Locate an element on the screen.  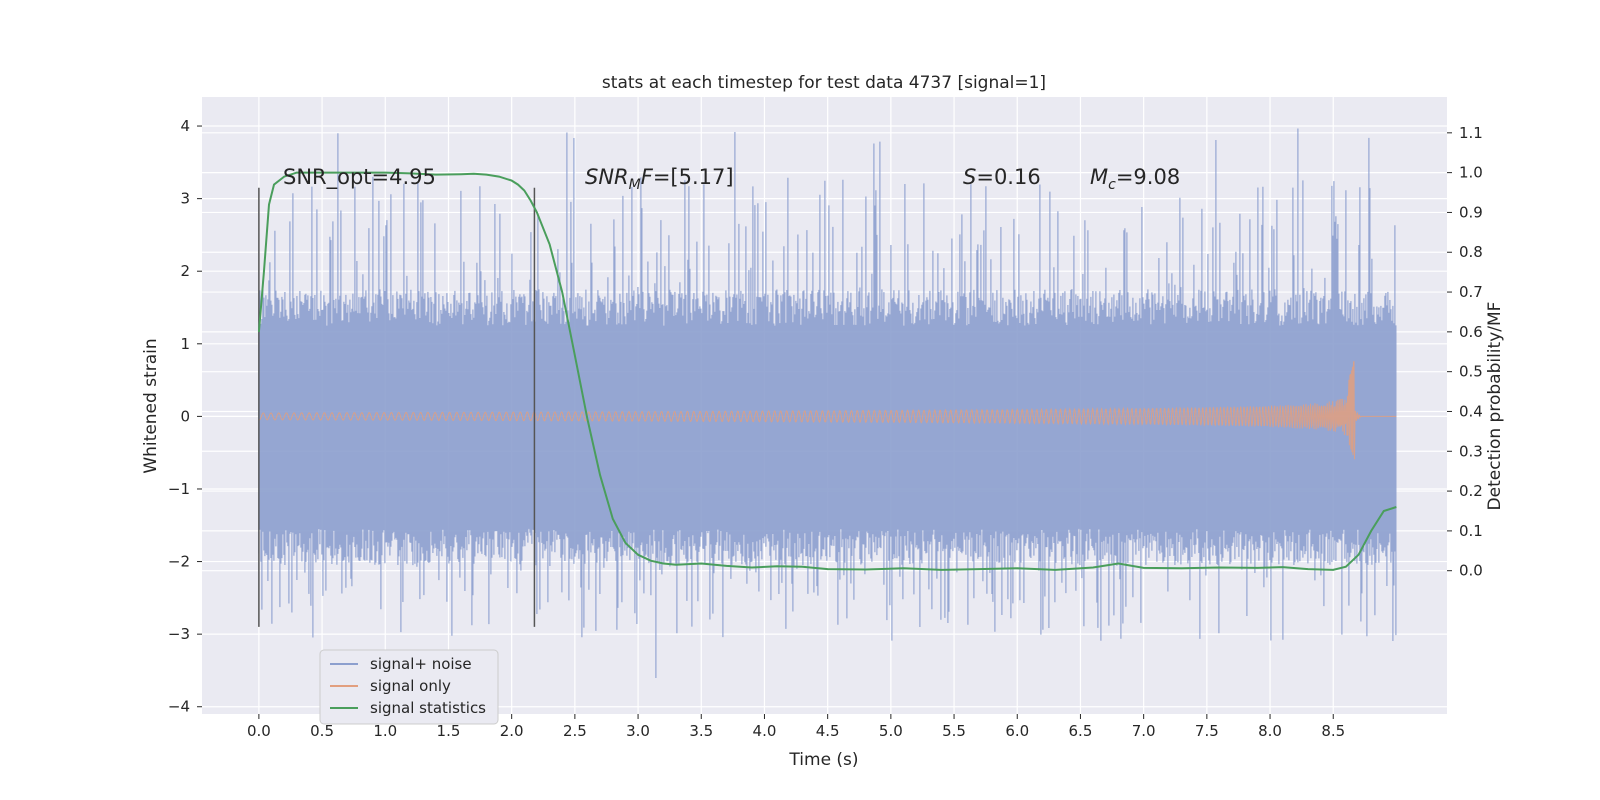
x-tick-label: 3.0 is located at coordinates (638, 731).